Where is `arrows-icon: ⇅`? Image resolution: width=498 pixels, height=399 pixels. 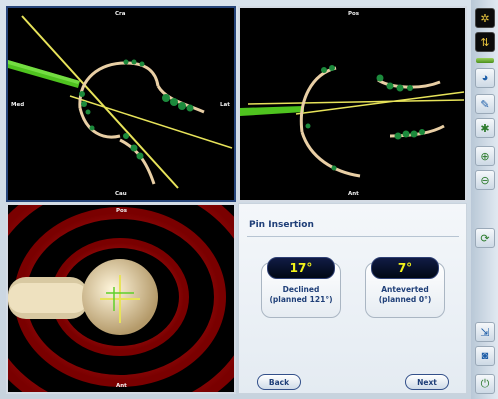
arrows-icon: ⇅ is located at coordinates (485, 42).